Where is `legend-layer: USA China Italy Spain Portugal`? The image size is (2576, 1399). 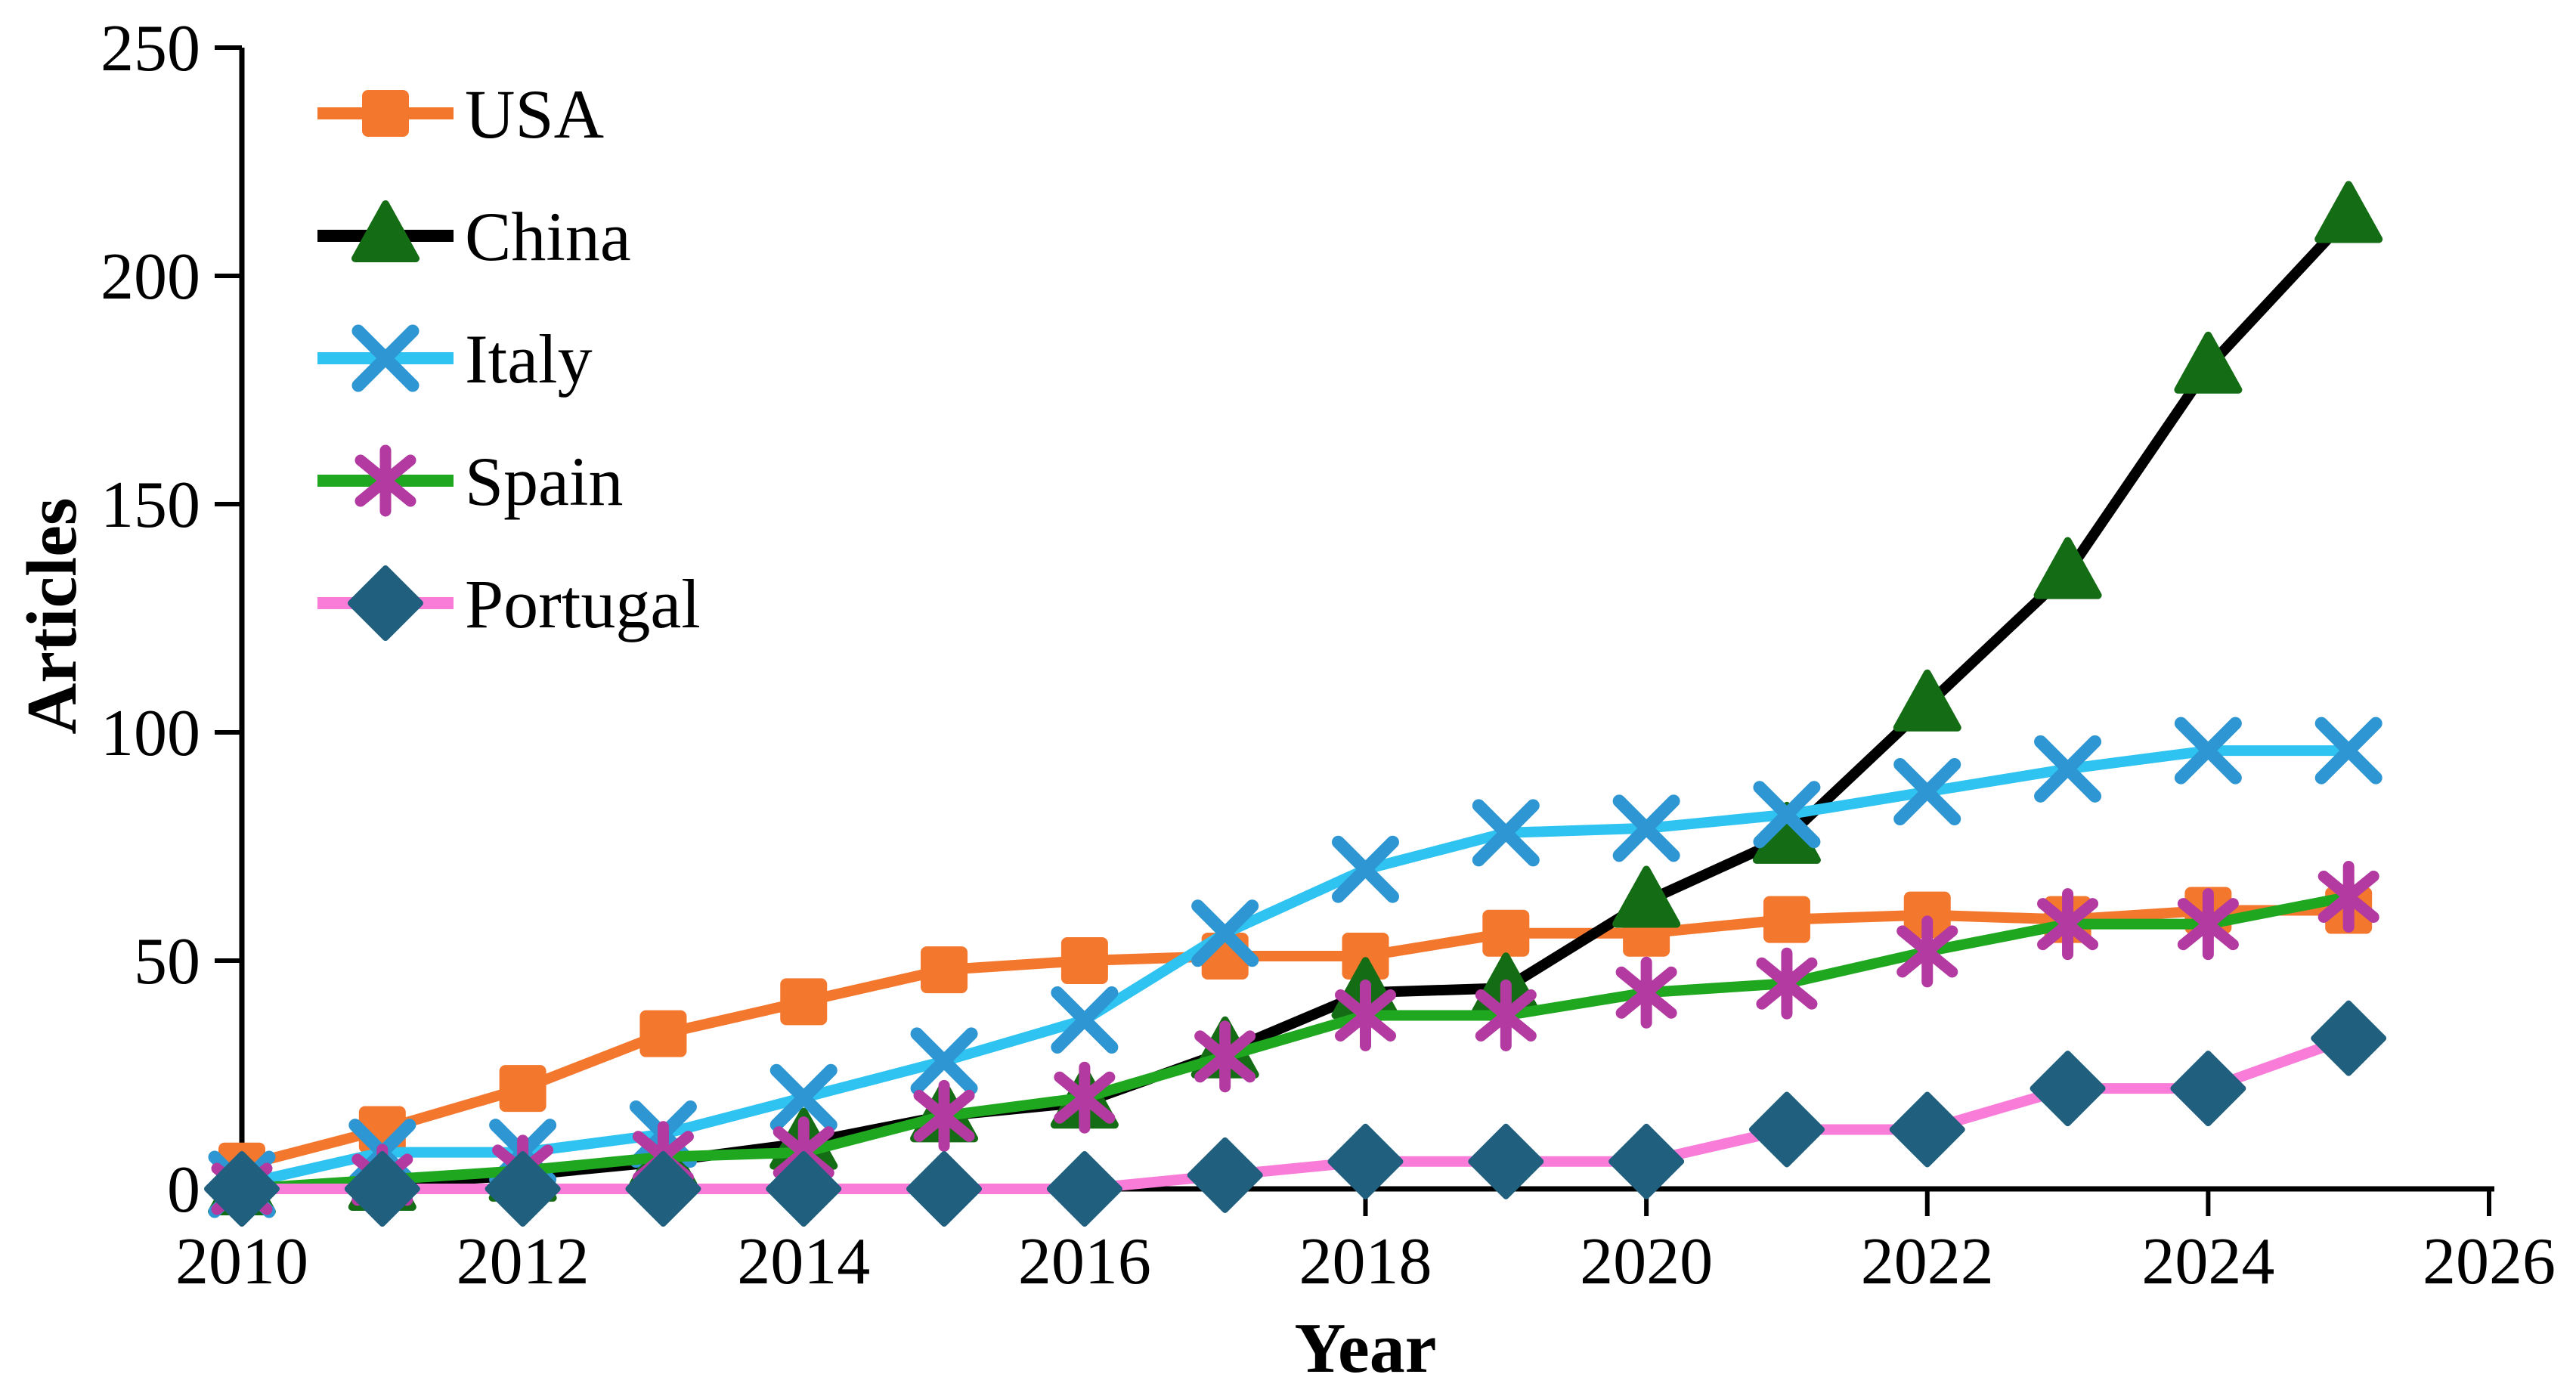
legend-layer: USA China Italy Spain Portugal is located at coordinates (509, 359).